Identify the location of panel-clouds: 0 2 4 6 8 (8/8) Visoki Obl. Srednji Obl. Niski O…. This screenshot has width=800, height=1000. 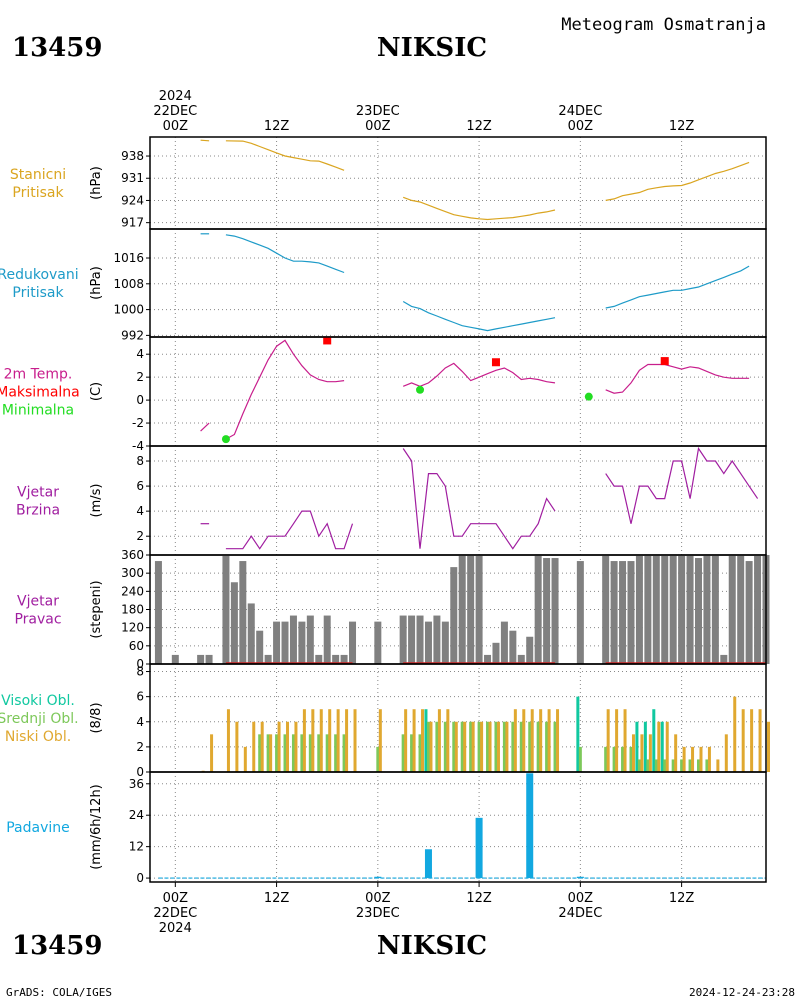
(385, 721).